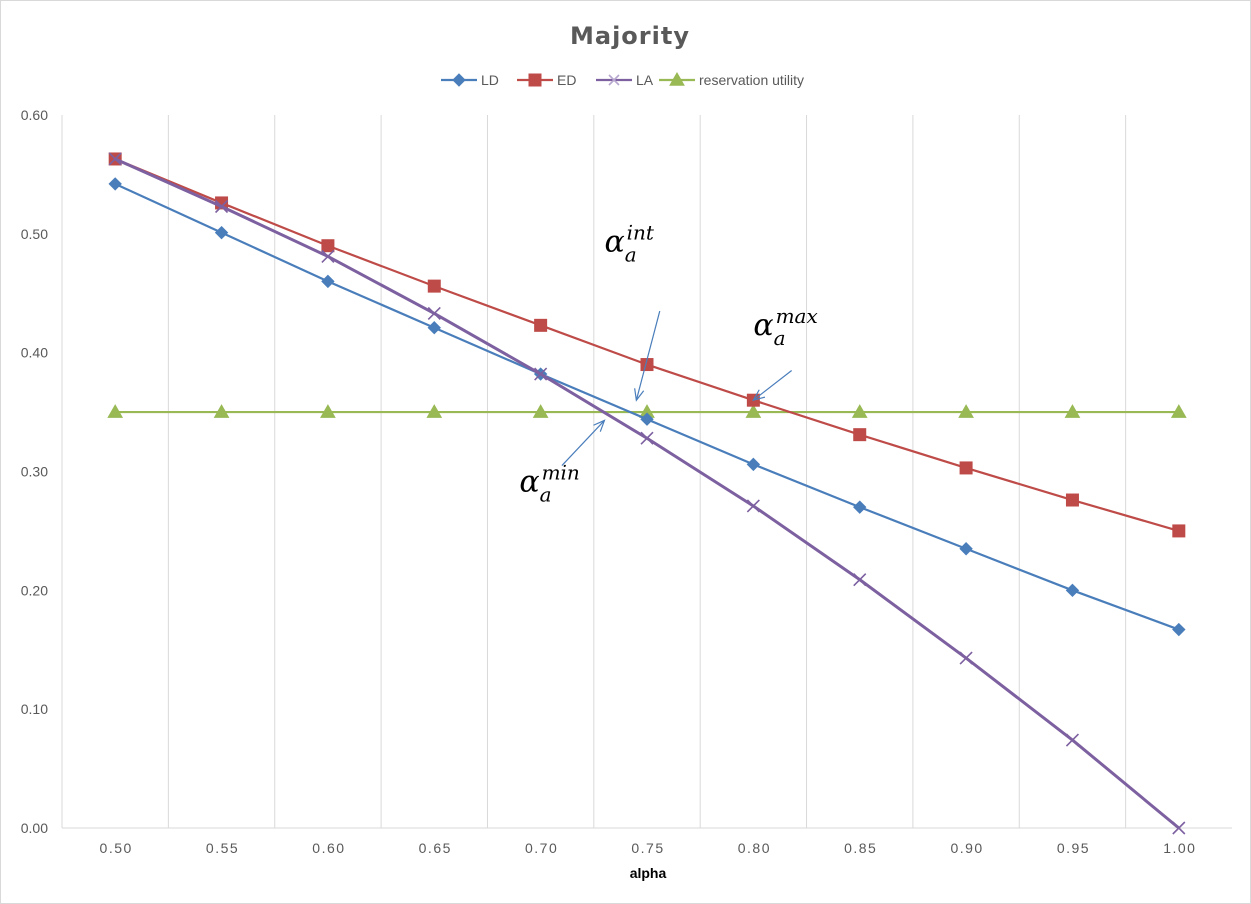 This screenshot has height=904, width=1251. What do you see at coordinates (34, 709) in the screenshot?
I see `y-tick-label: 0.10` at bounding box center [34, 709].